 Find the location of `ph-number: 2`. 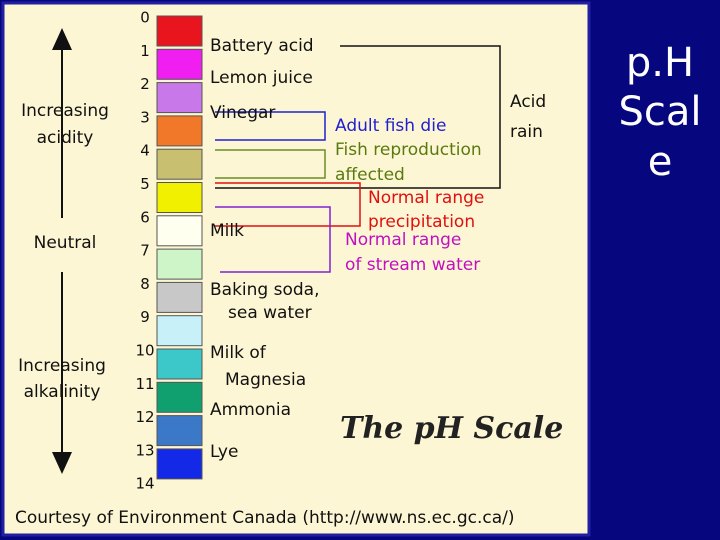

ph-number: 2 is located at coordinates (145, 84).